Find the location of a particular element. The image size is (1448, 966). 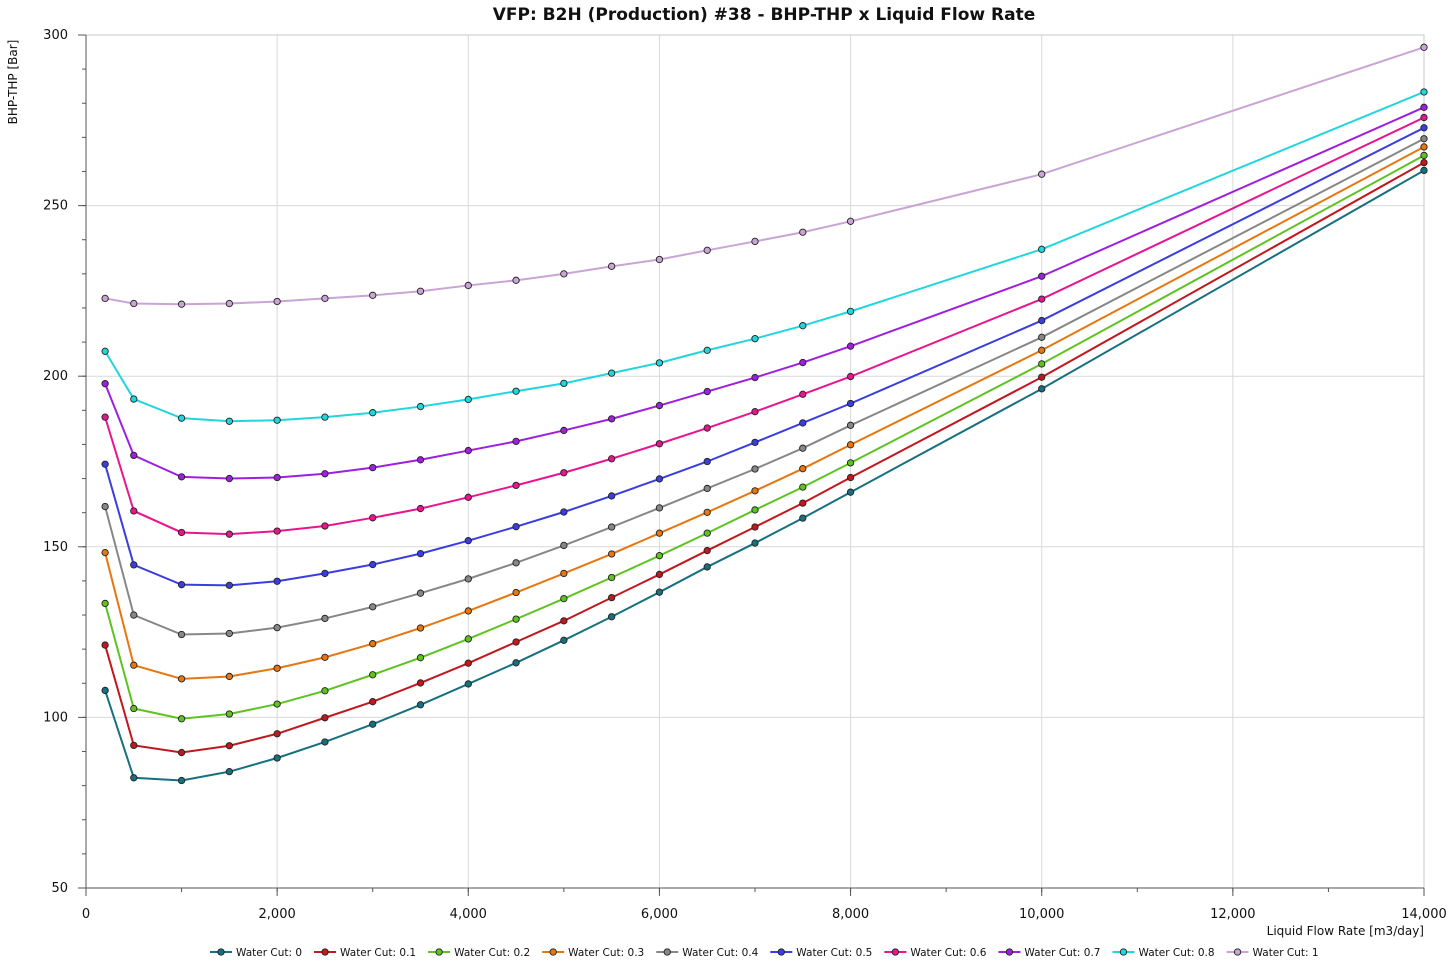

legend-item: Water Cut: 0.6 is located at coordinates (935, 953).